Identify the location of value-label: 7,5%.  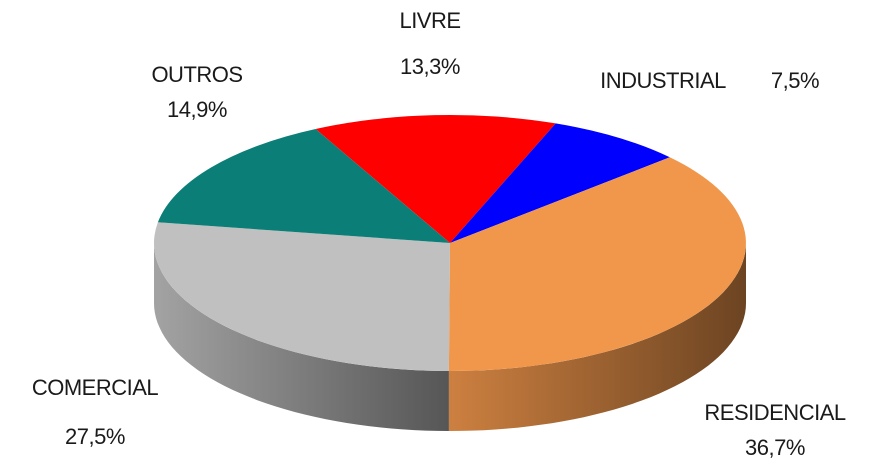
(795, 80).